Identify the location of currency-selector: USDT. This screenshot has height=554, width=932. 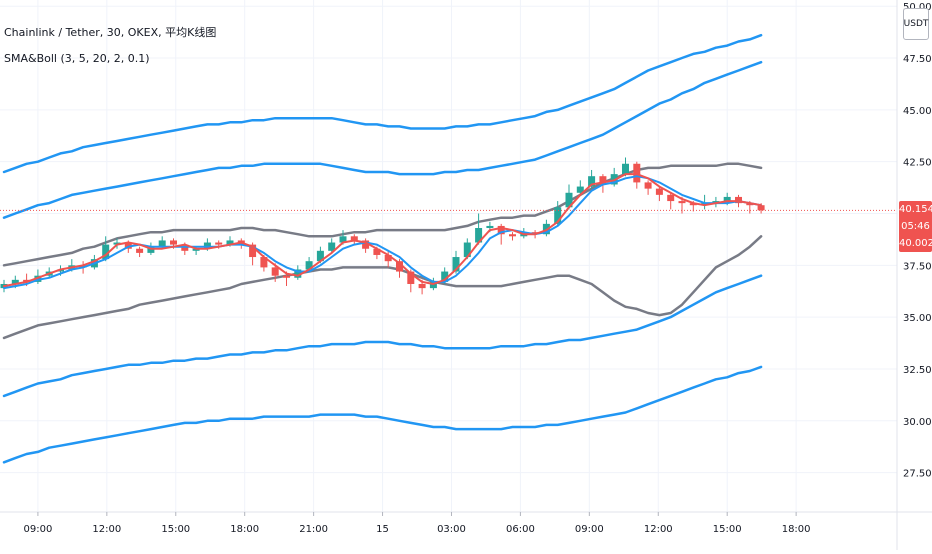
(916, 24).